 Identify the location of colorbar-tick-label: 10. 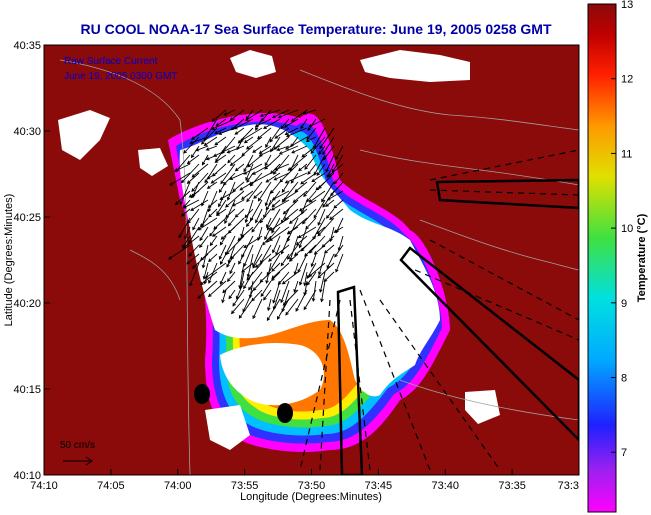
(627, 229).